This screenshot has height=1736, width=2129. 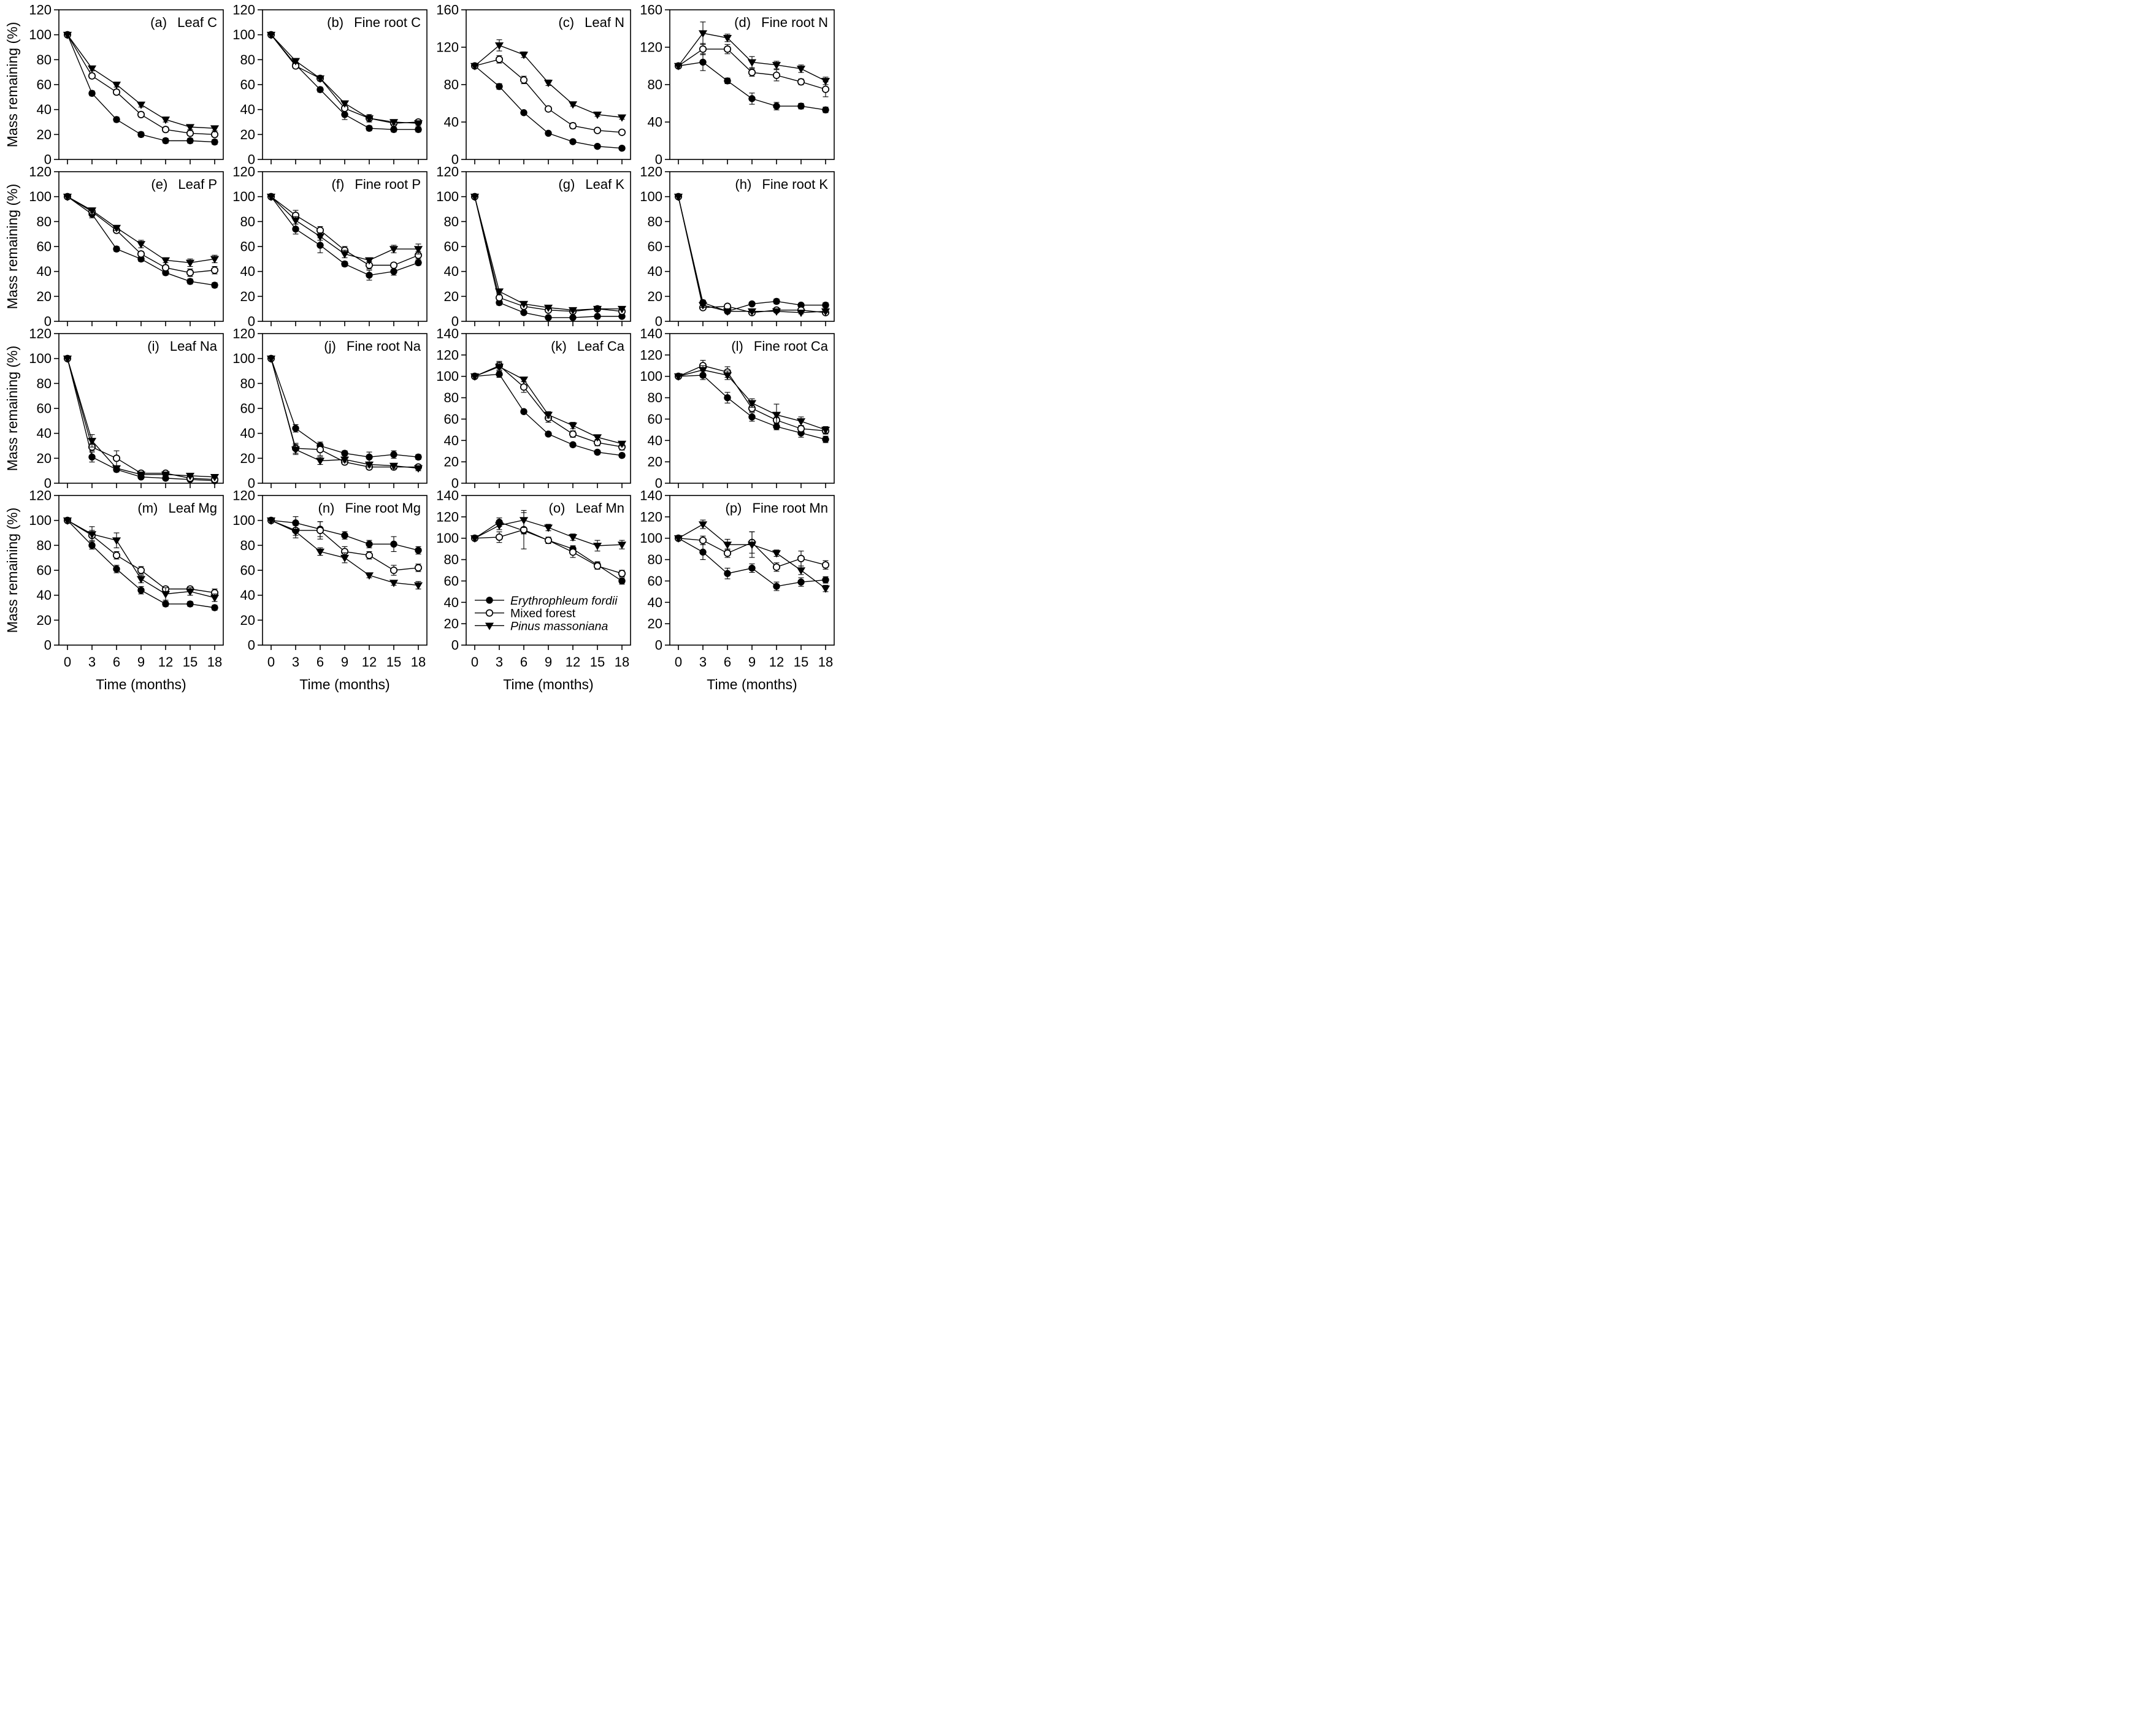 I want to click on y-tick-label: 140, so click(x=651, y=496).